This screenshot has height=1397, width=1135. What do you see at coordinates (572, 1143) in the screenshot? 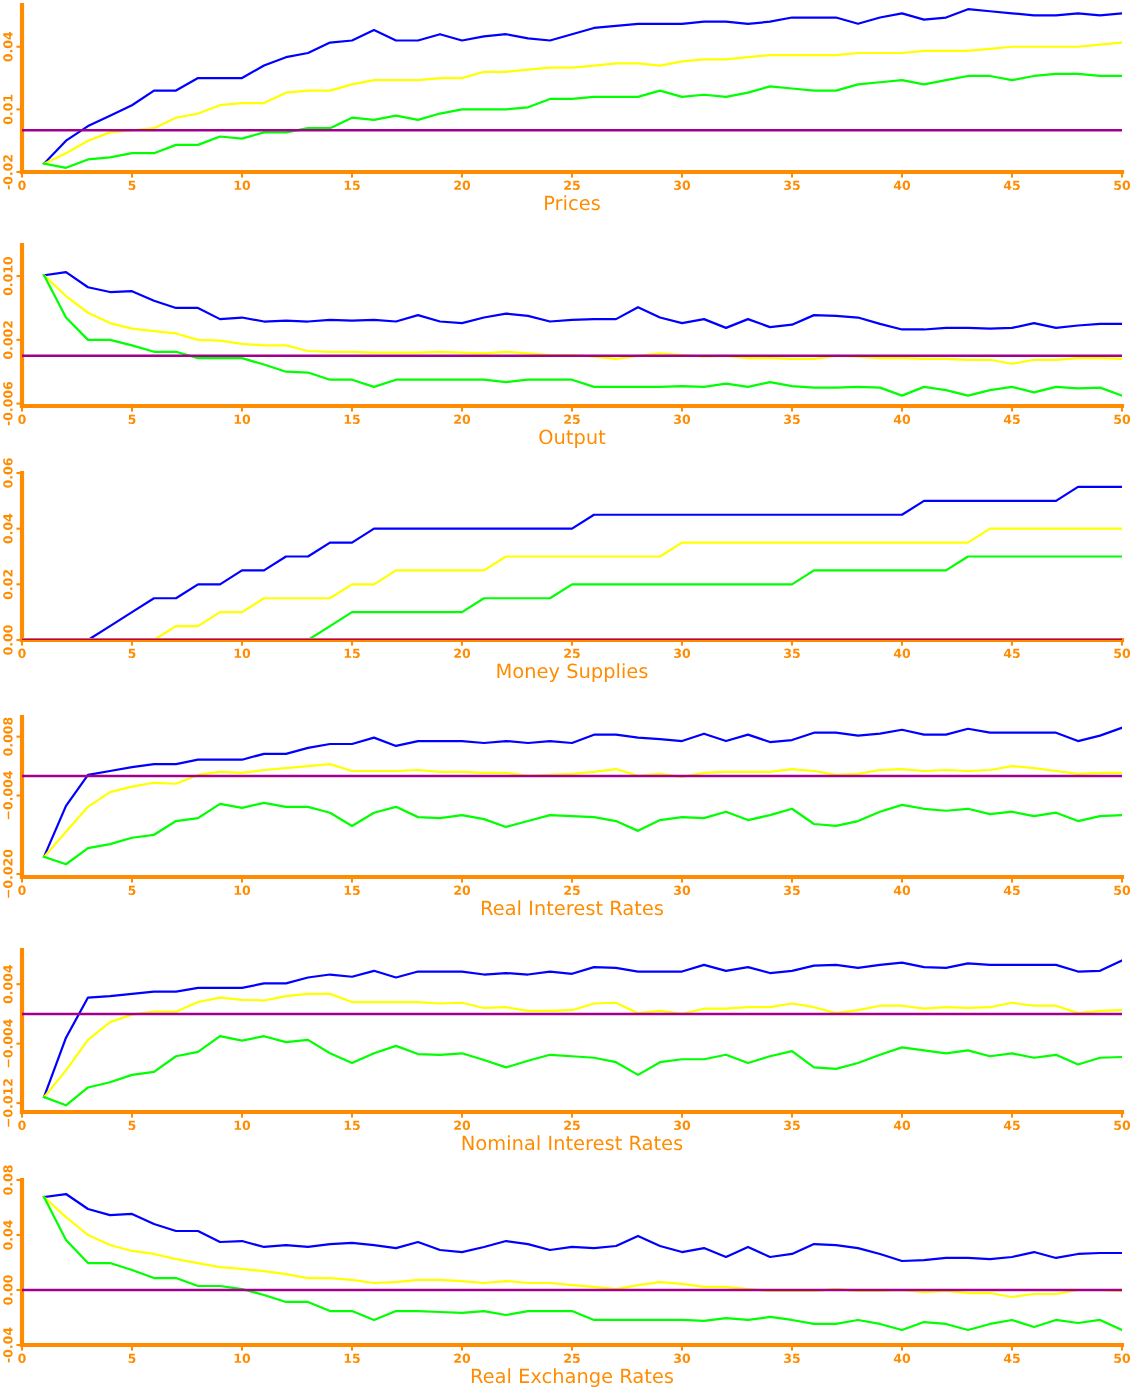
I see `x-axis-title: Nominal Interest Rates` at bounding box center [572, 1143].